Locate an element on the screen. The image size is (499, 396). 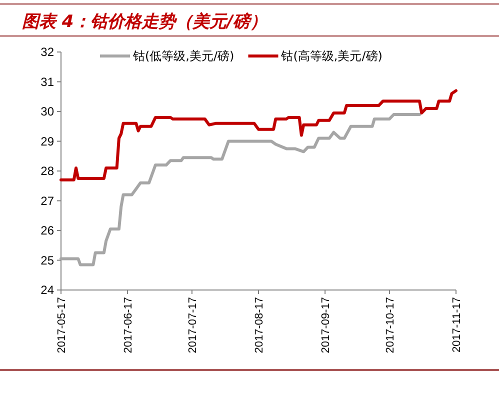
legend-label: 钴(低等级,美元/磅) is located at coordinates (183, 56).